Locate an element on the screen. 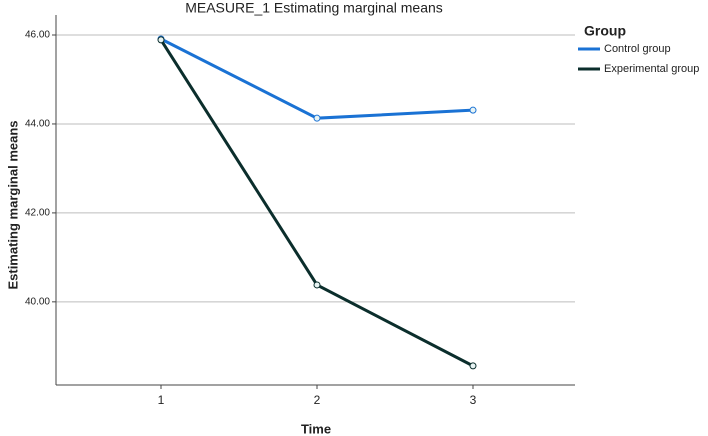  legend-label: Experimental group is located at coordinates (651, 69).